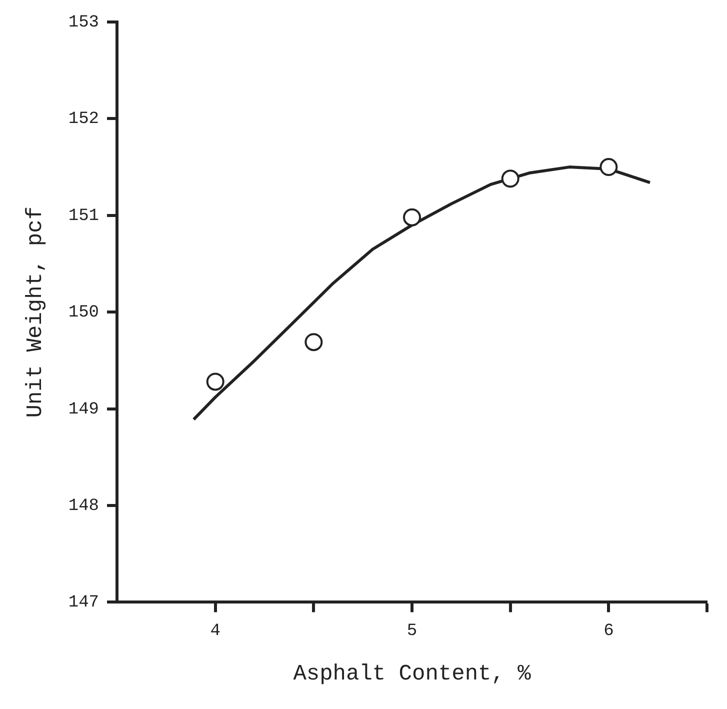 This screenshot has width=727, height=709. What do you see at coordinates (412, 674) in the screenshot?
I see `x-axis-title: Asphalt Content, %` at bounding box center [412, 674].